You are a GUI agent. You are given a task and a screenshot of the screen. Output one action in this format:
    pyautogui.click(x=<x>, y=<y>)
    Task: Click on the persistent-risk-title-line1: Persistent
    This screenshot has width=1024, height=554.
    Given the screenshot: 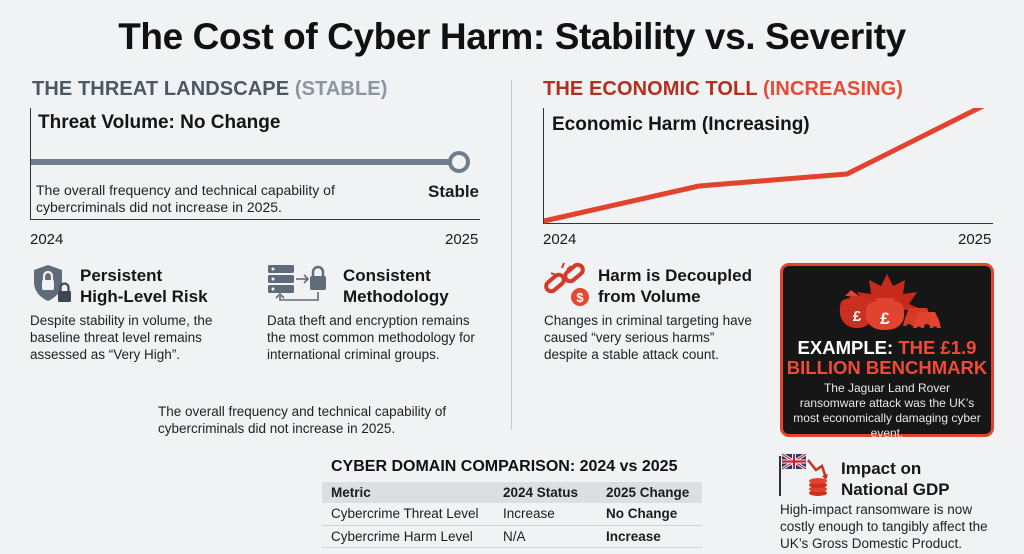 What is the action you would take?
    pyautogui.click(x=121, y=275)
    